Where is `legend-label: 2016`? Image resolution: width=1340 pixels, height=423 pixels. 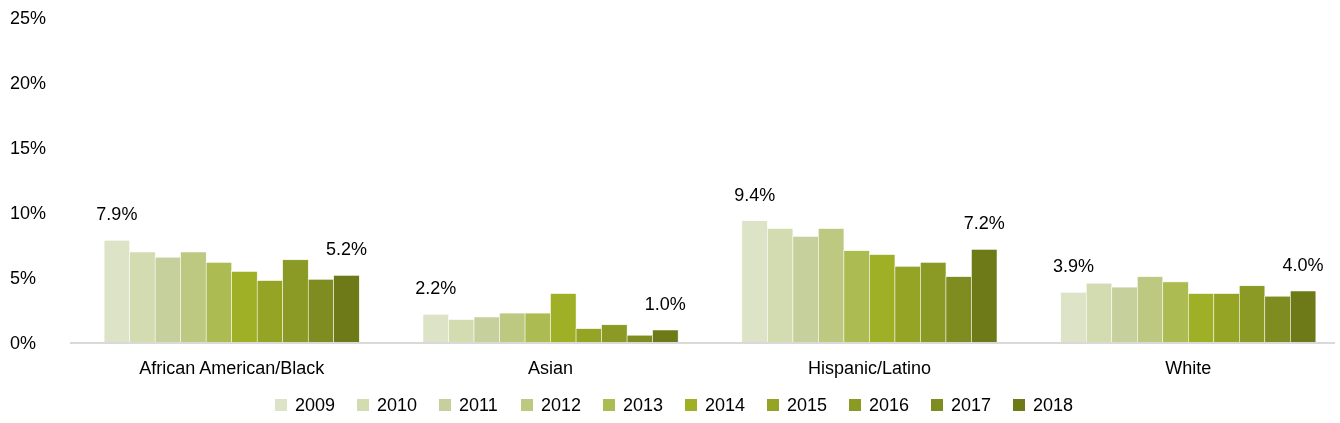
legend-label: 2016 is located at coordinates (889, 405).